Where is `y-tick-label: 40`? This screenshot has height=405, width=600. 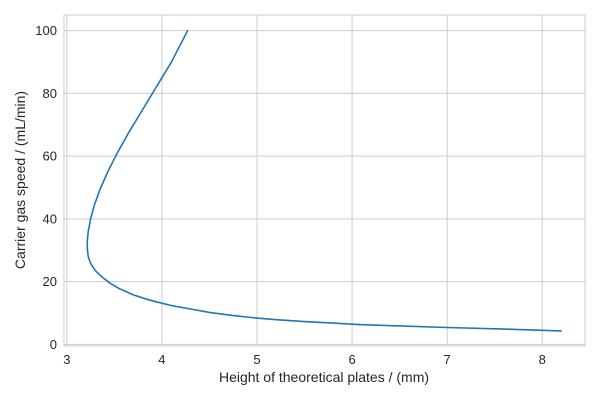
y-tick-label: 40 is located at coordinates (50, 218).